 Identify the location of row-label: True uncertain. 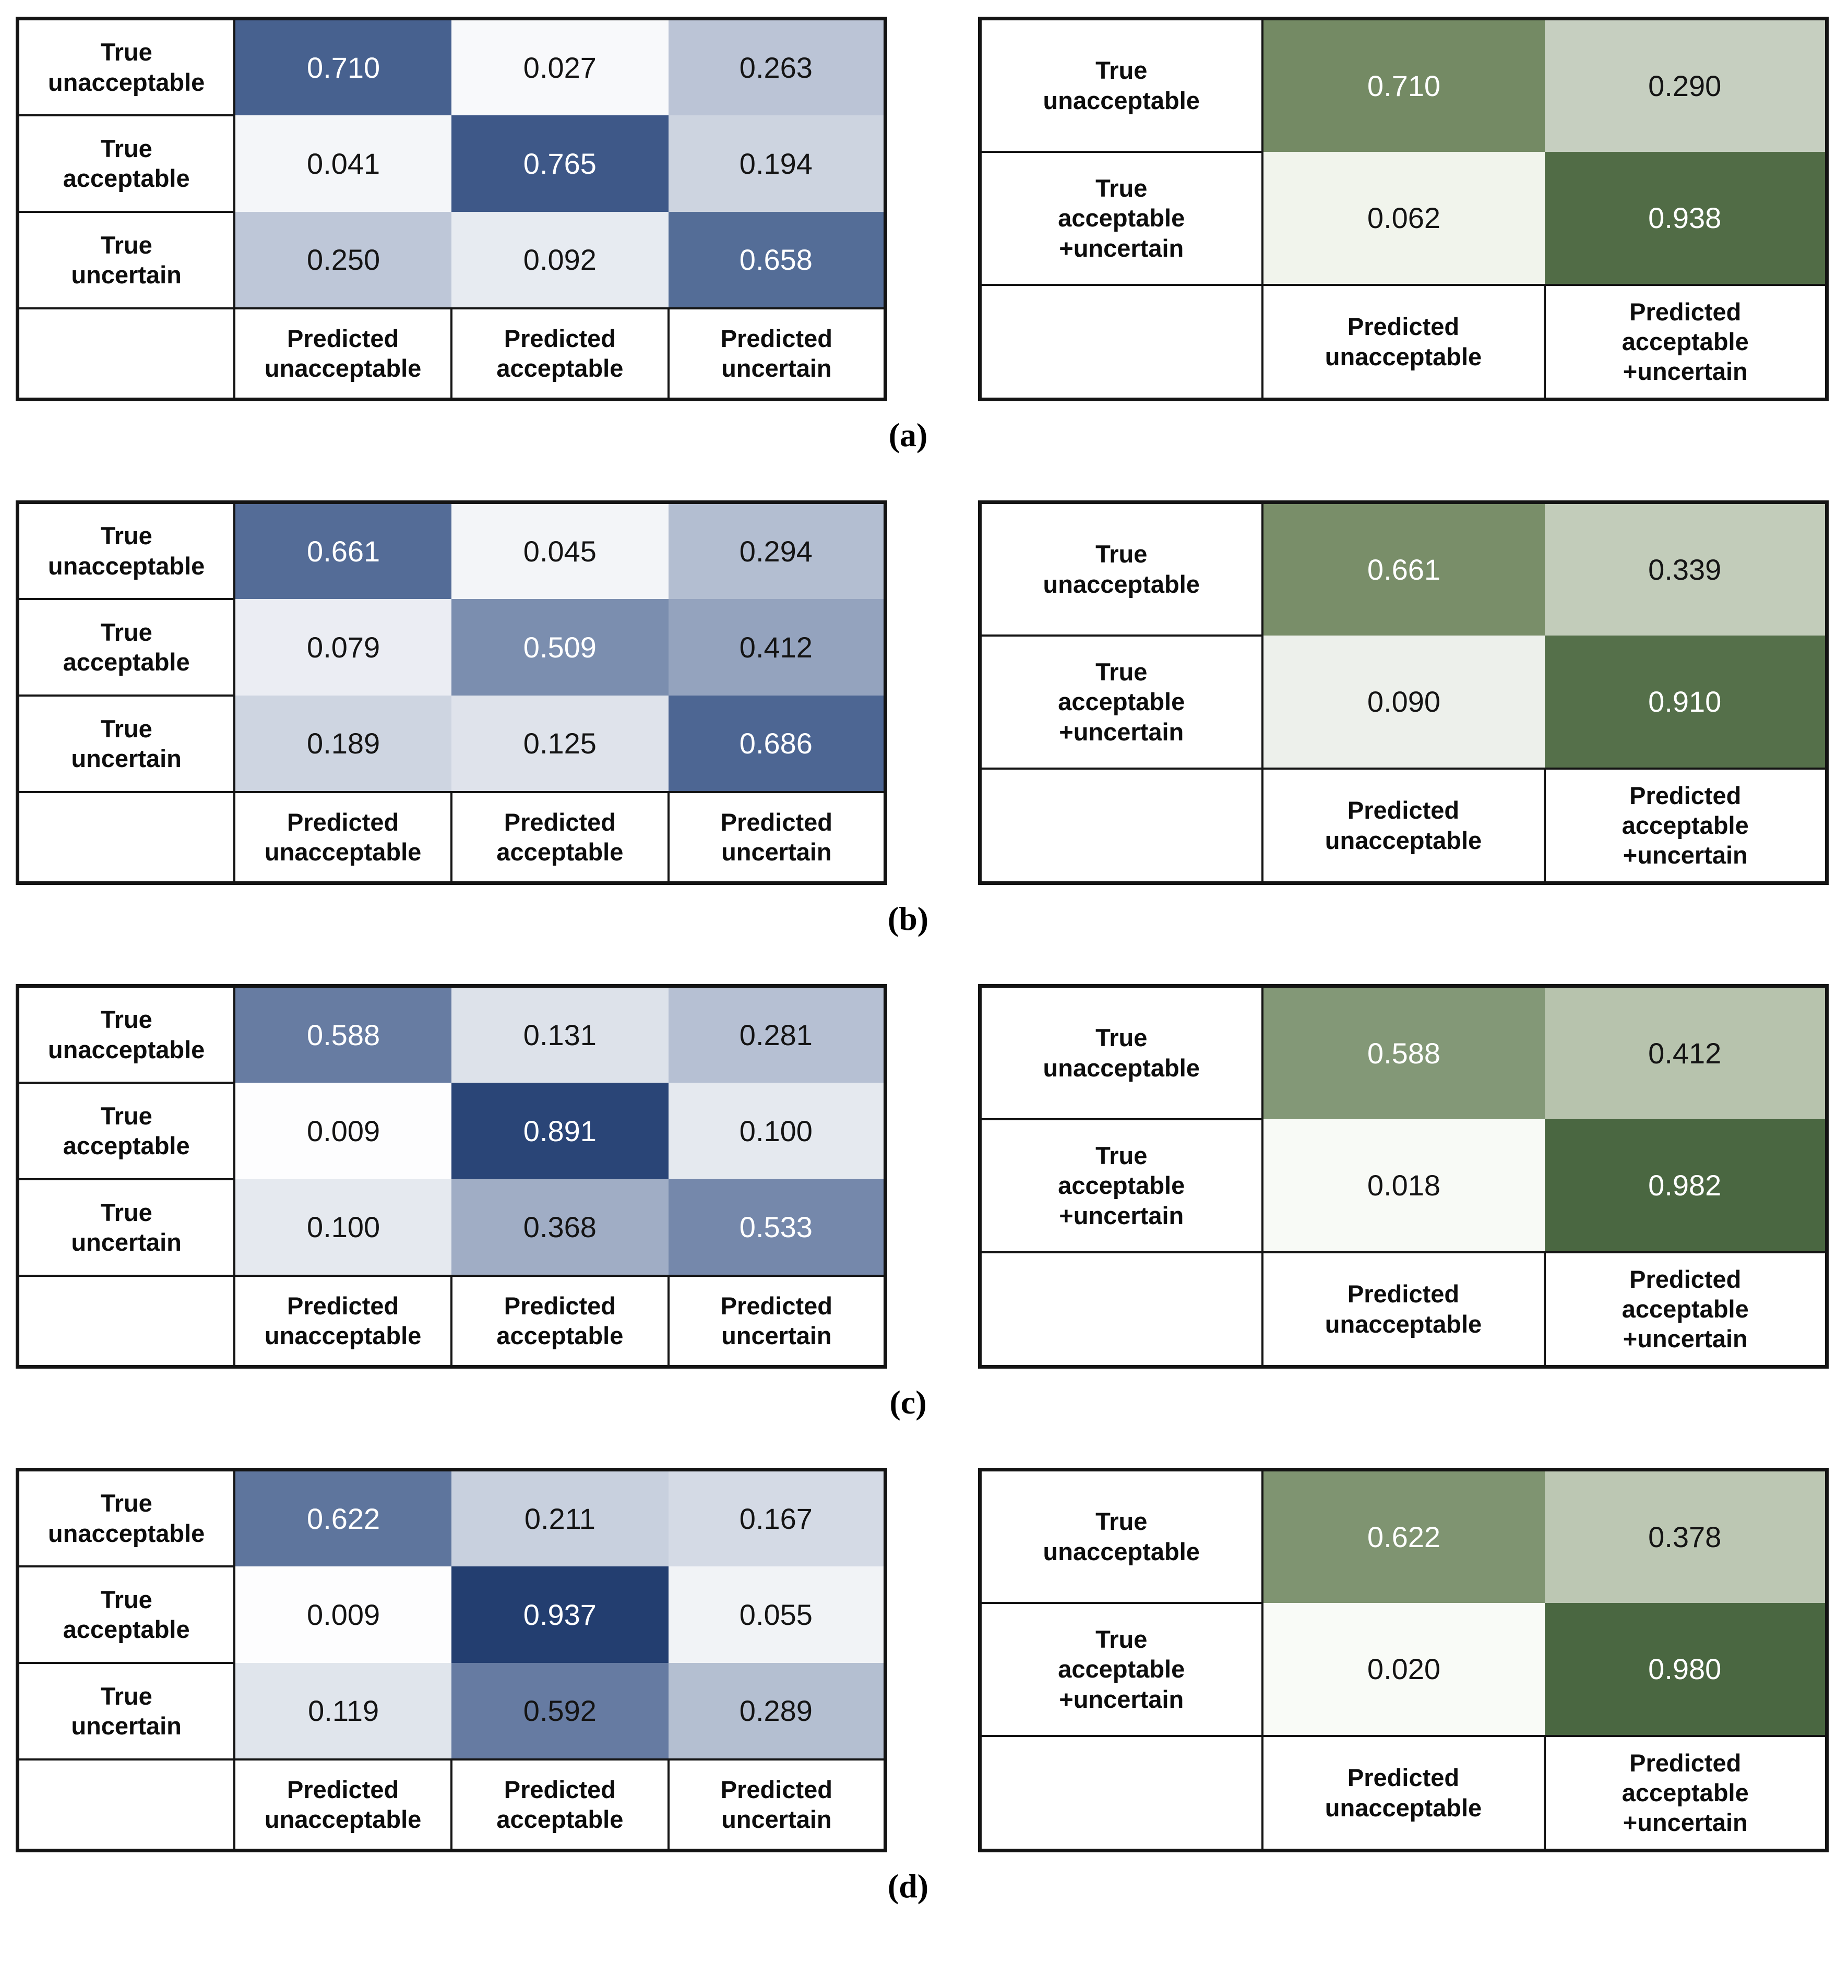
(126, 1711).